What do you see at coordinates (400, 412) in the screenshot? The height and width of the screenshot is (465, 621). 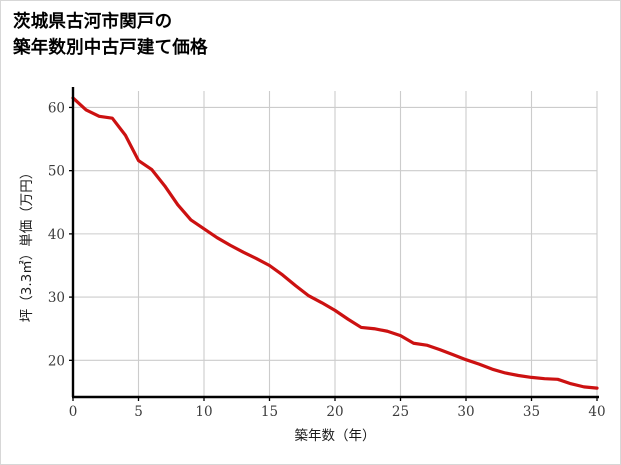 I see `xtick-label: 25` at bounding box center [400, 412].